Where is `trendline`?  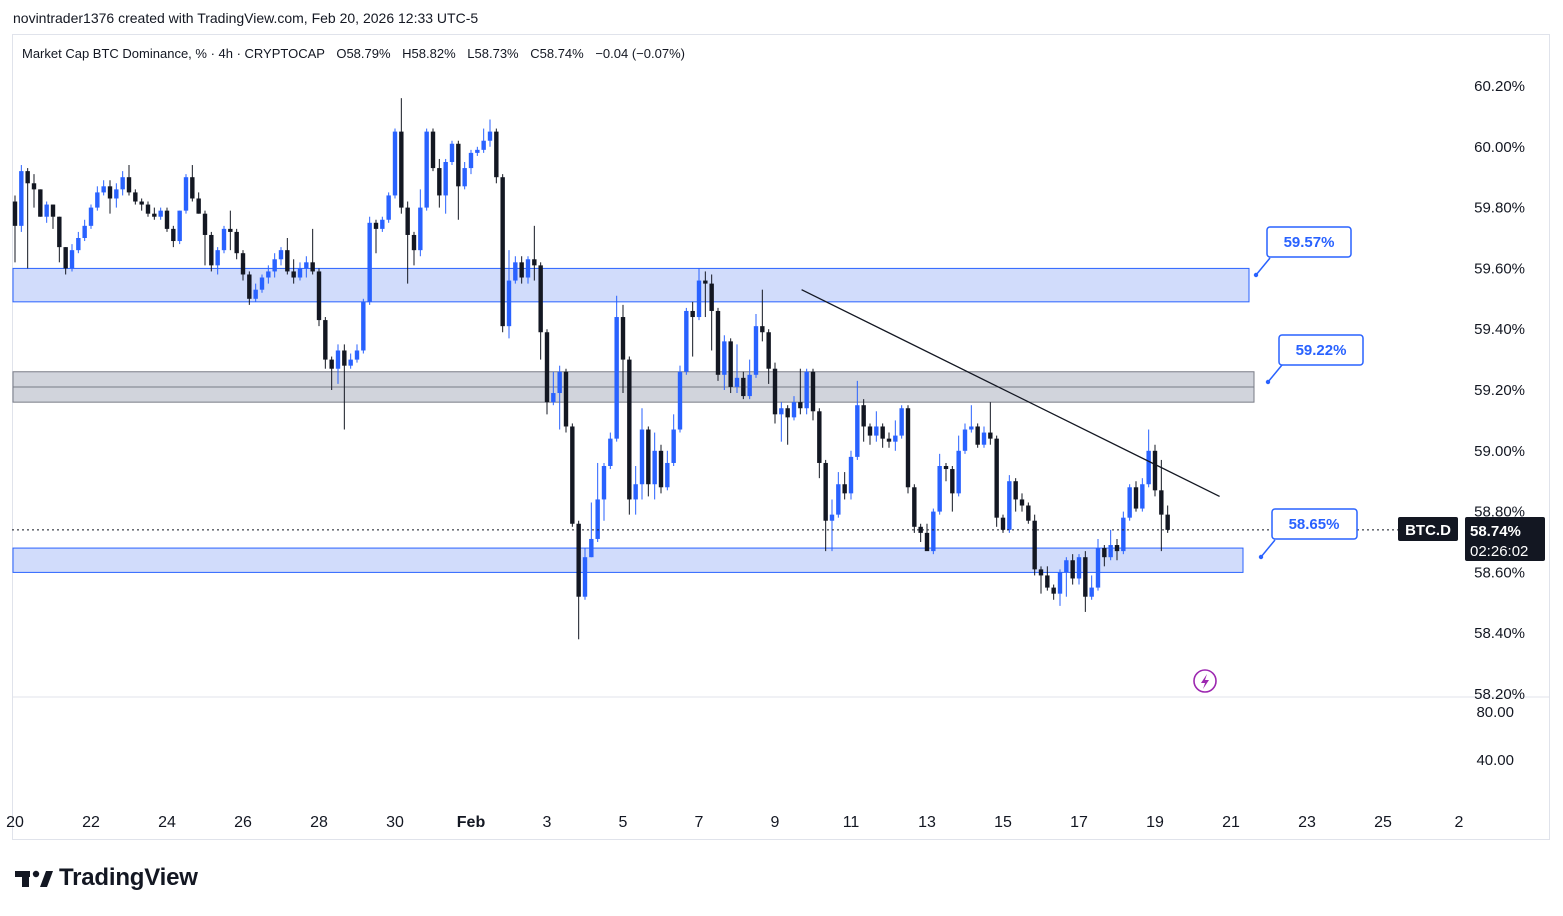 trendline is located at coordinates (1010, 393).